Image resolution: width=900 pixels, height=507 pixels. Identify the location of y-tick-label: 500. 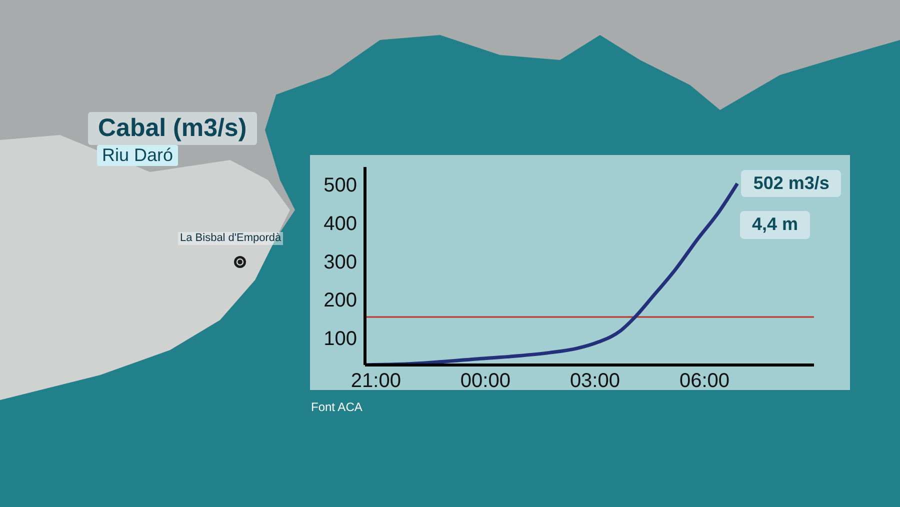
(340, 185).